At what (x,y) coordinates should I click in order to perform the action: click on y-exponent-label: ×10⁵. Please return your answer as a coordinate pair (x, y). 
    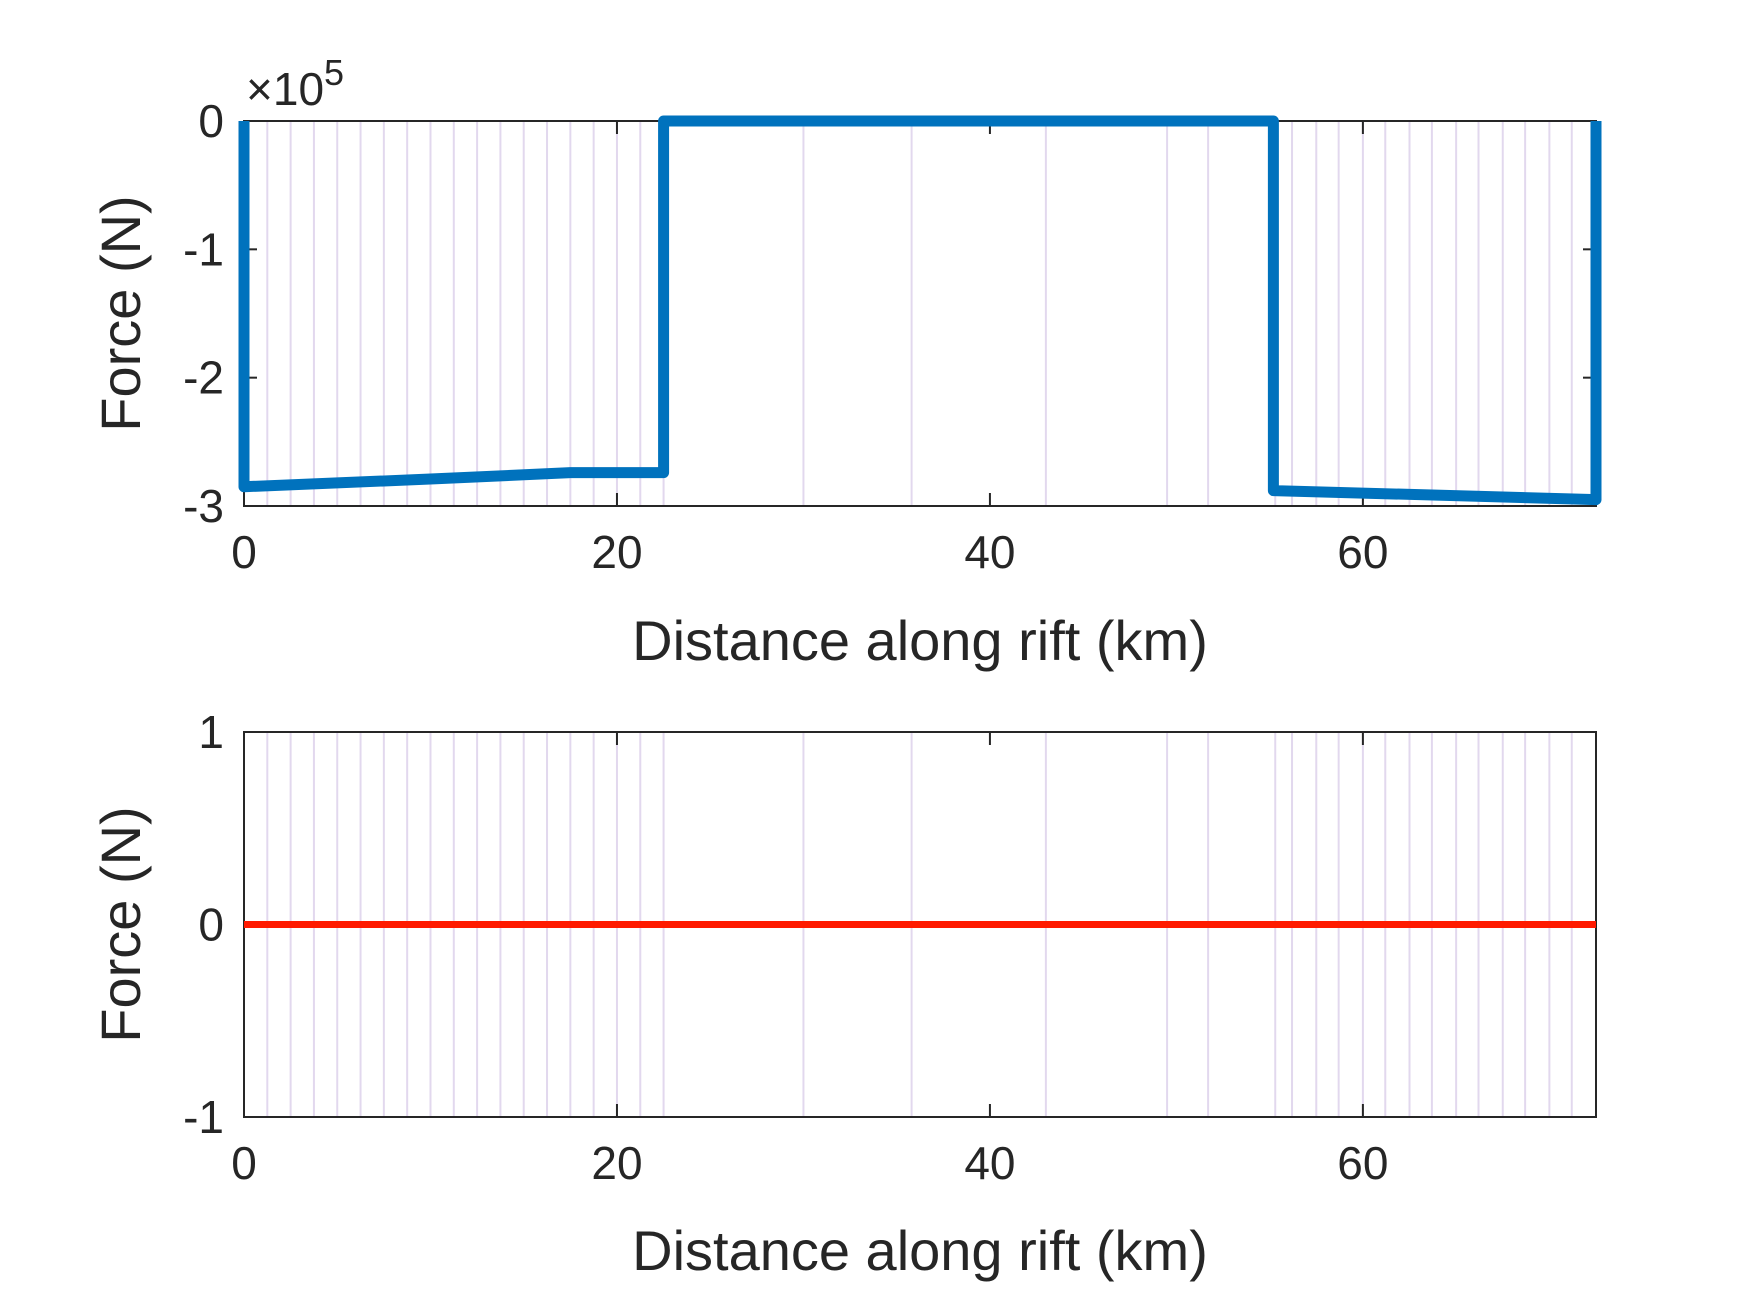
    Looking at the image, I should click on (295, 83).